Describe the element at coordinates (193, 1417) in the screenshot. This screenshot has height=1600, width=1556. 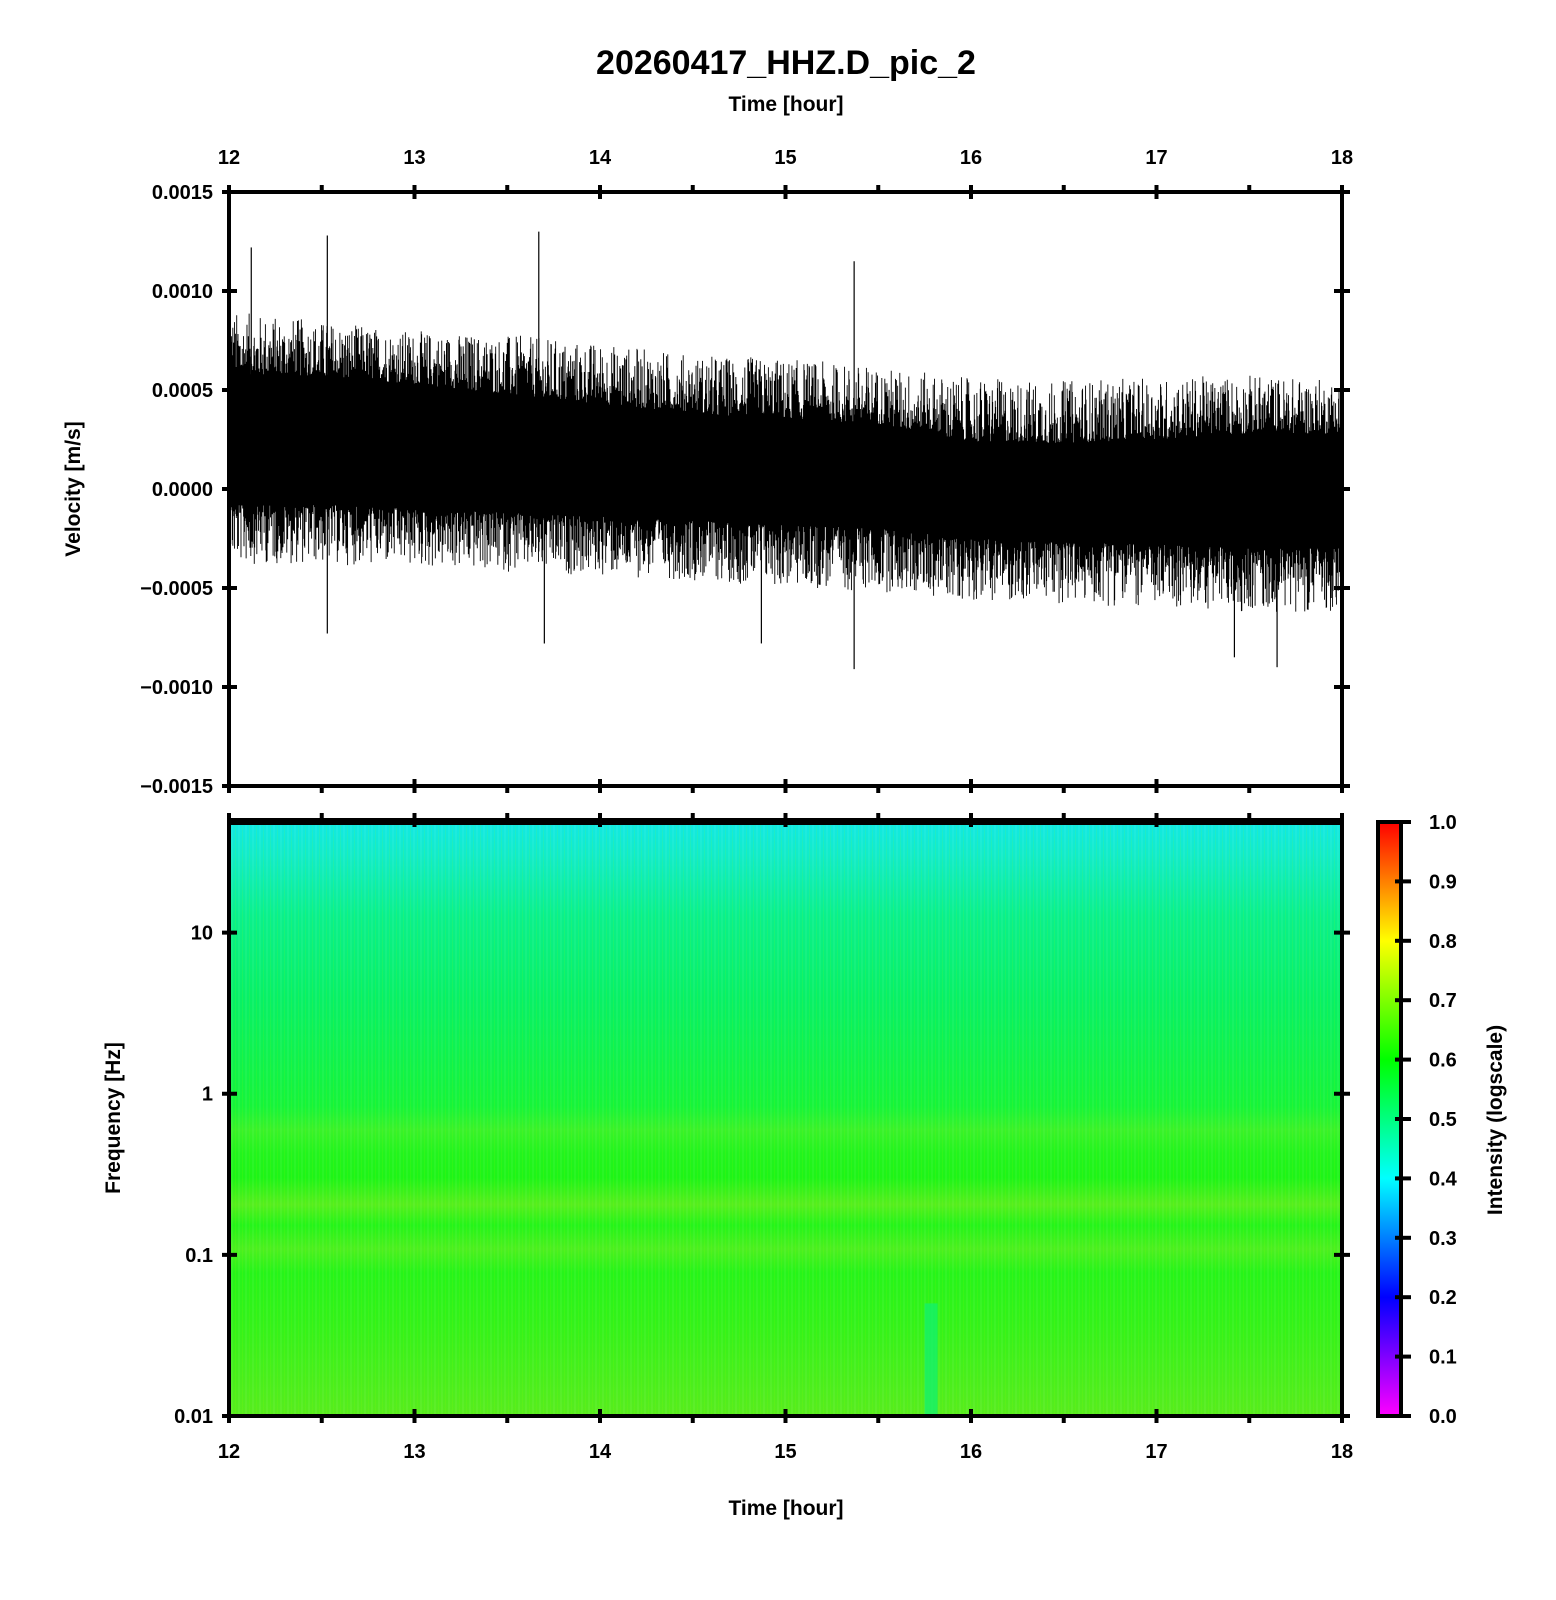
I see `spectrogram-y-tick-label: 0.01` at that location.